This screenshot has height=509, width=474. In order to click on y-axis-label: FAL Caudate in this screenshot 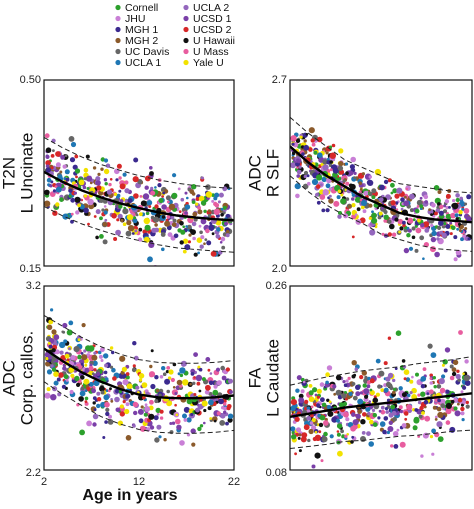, I will do `click(264, 378)`.